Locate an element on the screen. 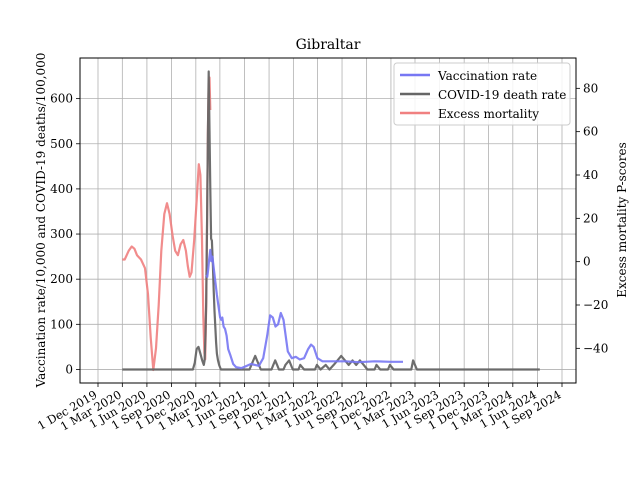  y-axis-right: −40 −20 0 20 40 60 80 is located at coordinates (592, 218).